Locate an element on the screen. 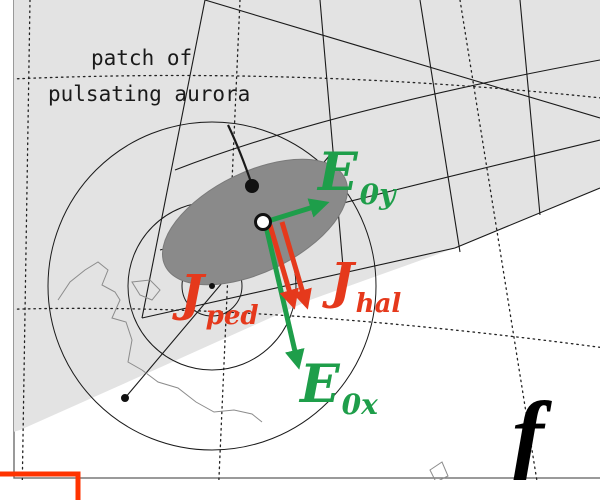 The image size is (600, 500). e0y-label-sub: 0y is located at coordinates (378, 194).